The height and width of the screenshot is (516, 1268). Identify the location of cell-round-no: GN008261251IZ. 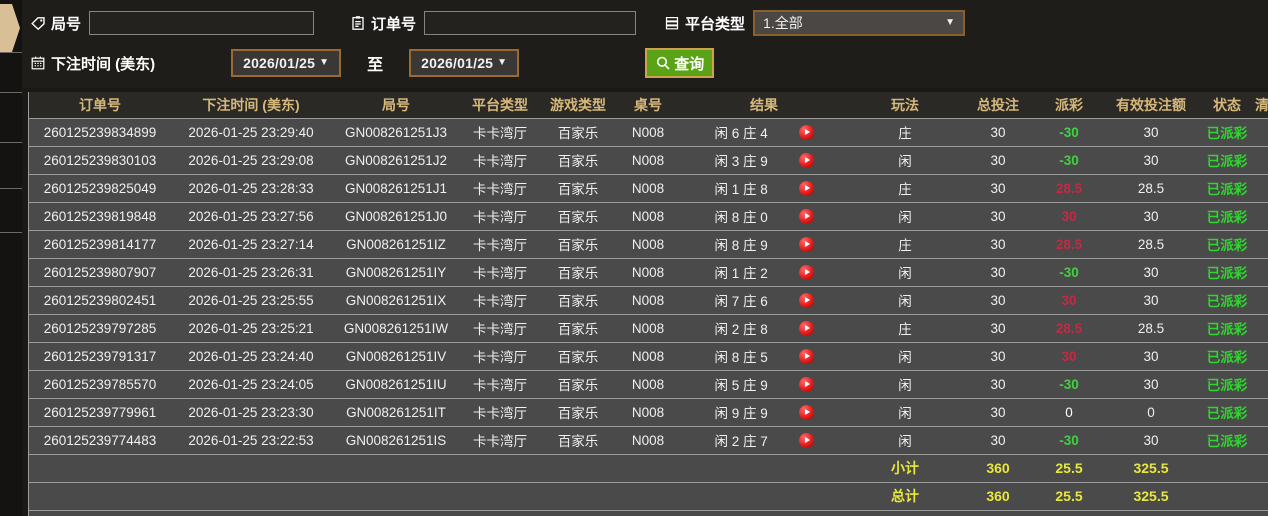
(396, 244).